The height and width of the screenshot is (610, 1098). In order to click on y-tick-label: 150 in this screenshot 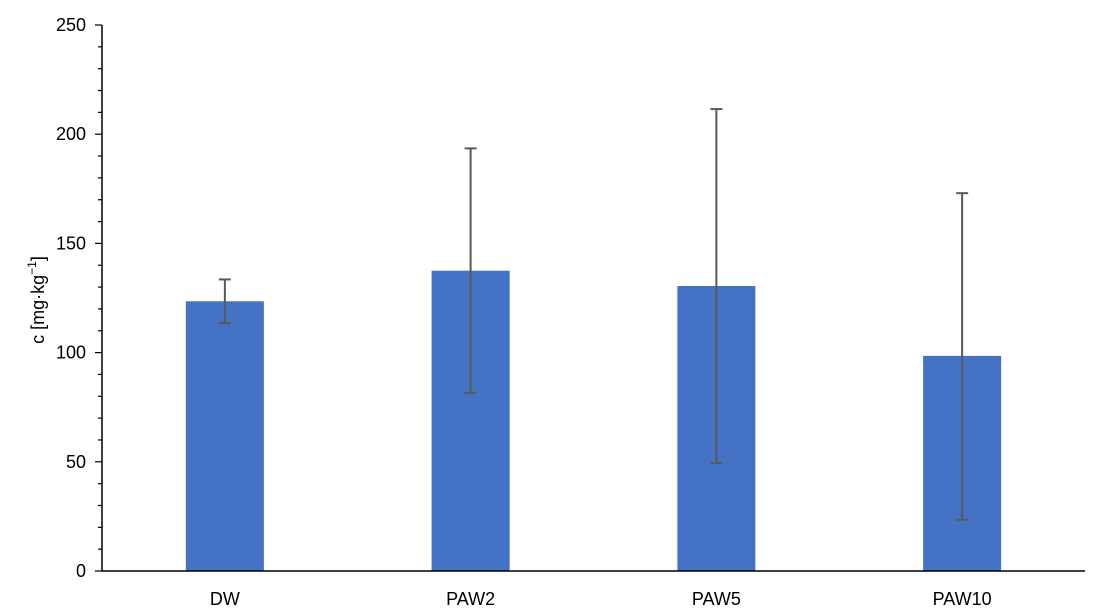, I will do `click(71, 243)`.